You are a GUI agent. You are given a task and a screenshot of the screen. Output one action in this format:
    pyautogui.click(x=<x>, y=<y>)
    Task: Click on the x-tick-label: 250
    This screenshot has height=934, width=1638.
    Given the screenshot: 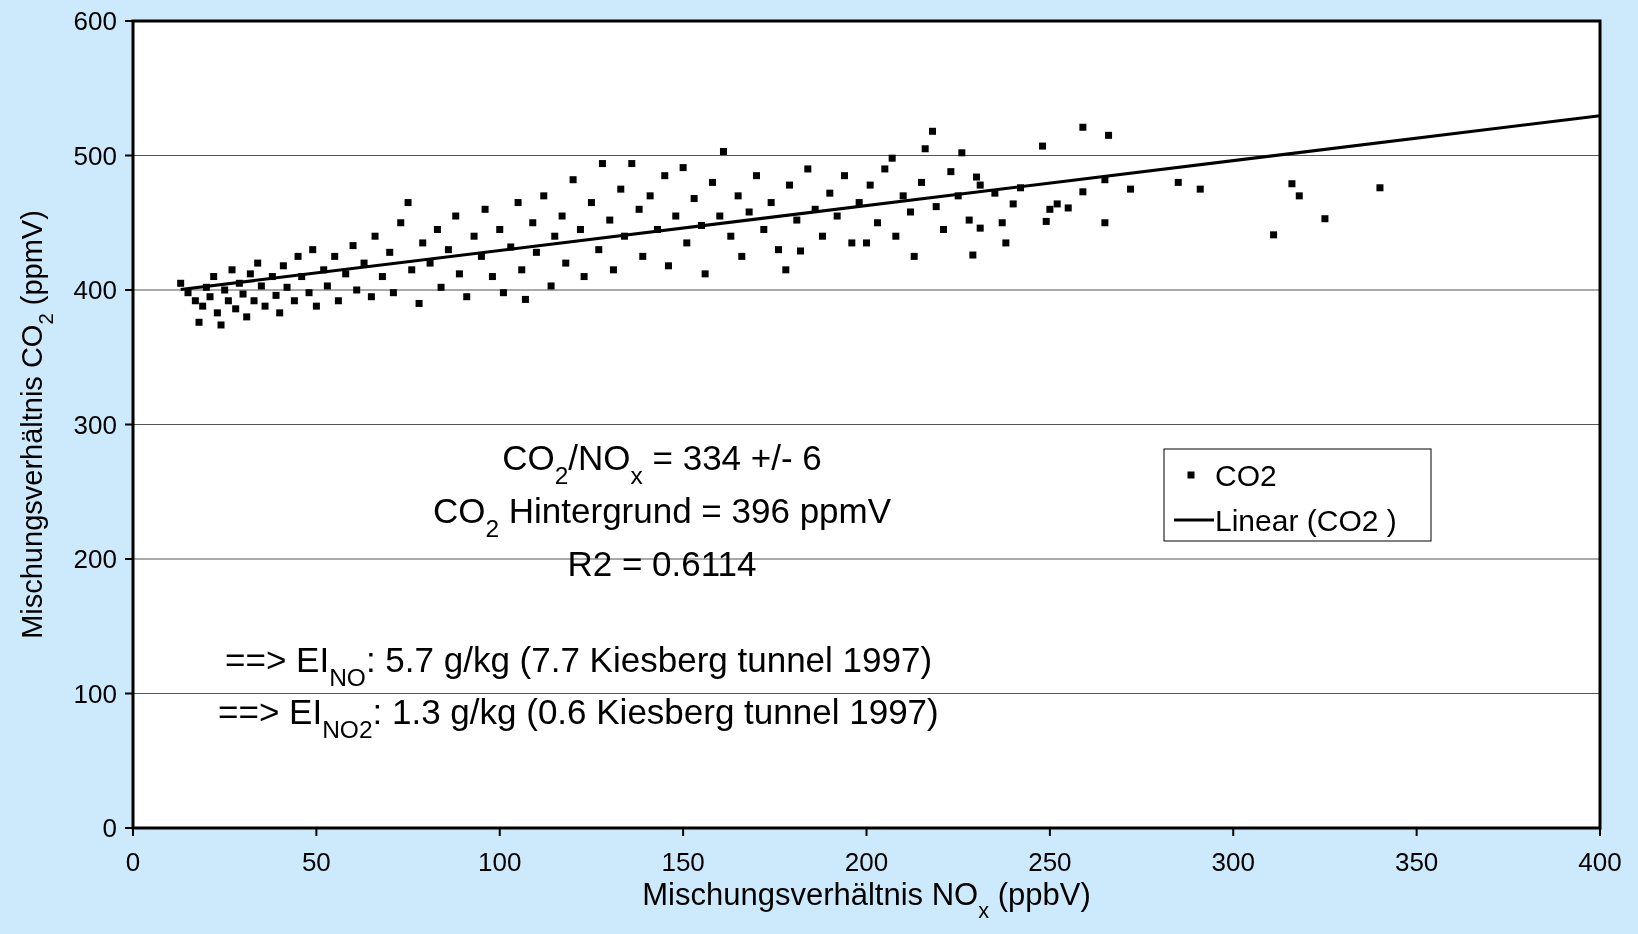 What is the action you would take?
    pyautogui.click(x=1050, y=862)
    